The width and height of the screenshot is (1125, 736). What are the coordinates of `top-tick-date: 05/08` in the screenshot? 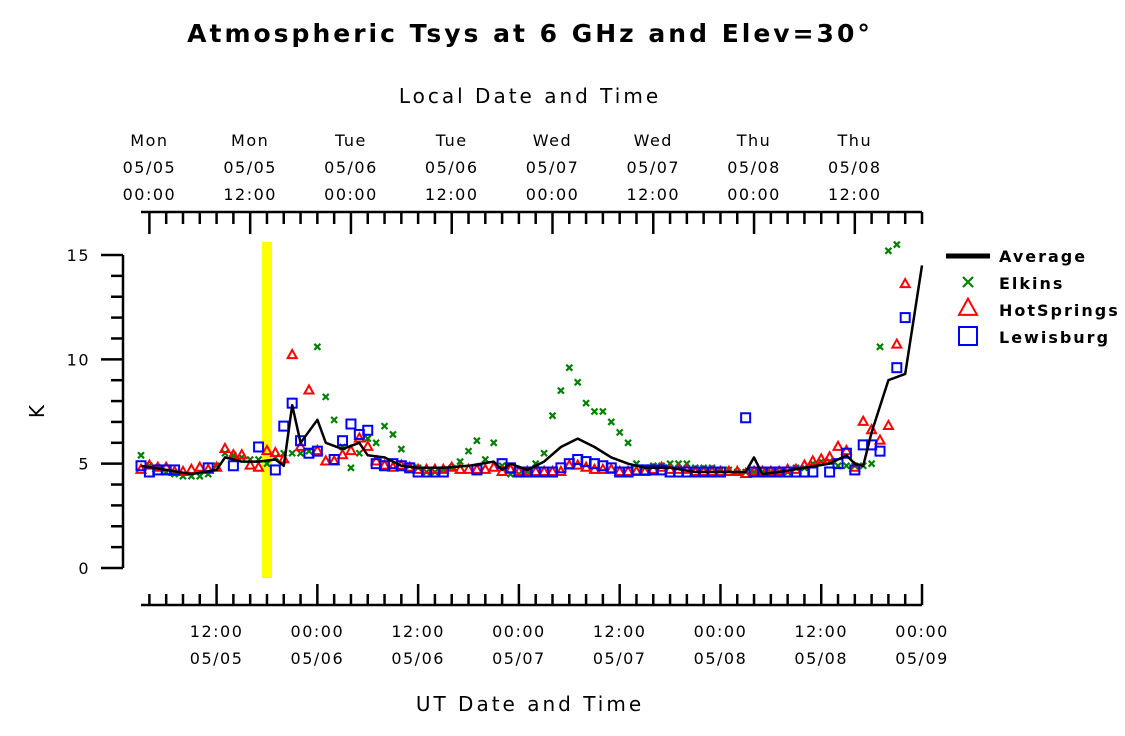 It's located at (754, 167).